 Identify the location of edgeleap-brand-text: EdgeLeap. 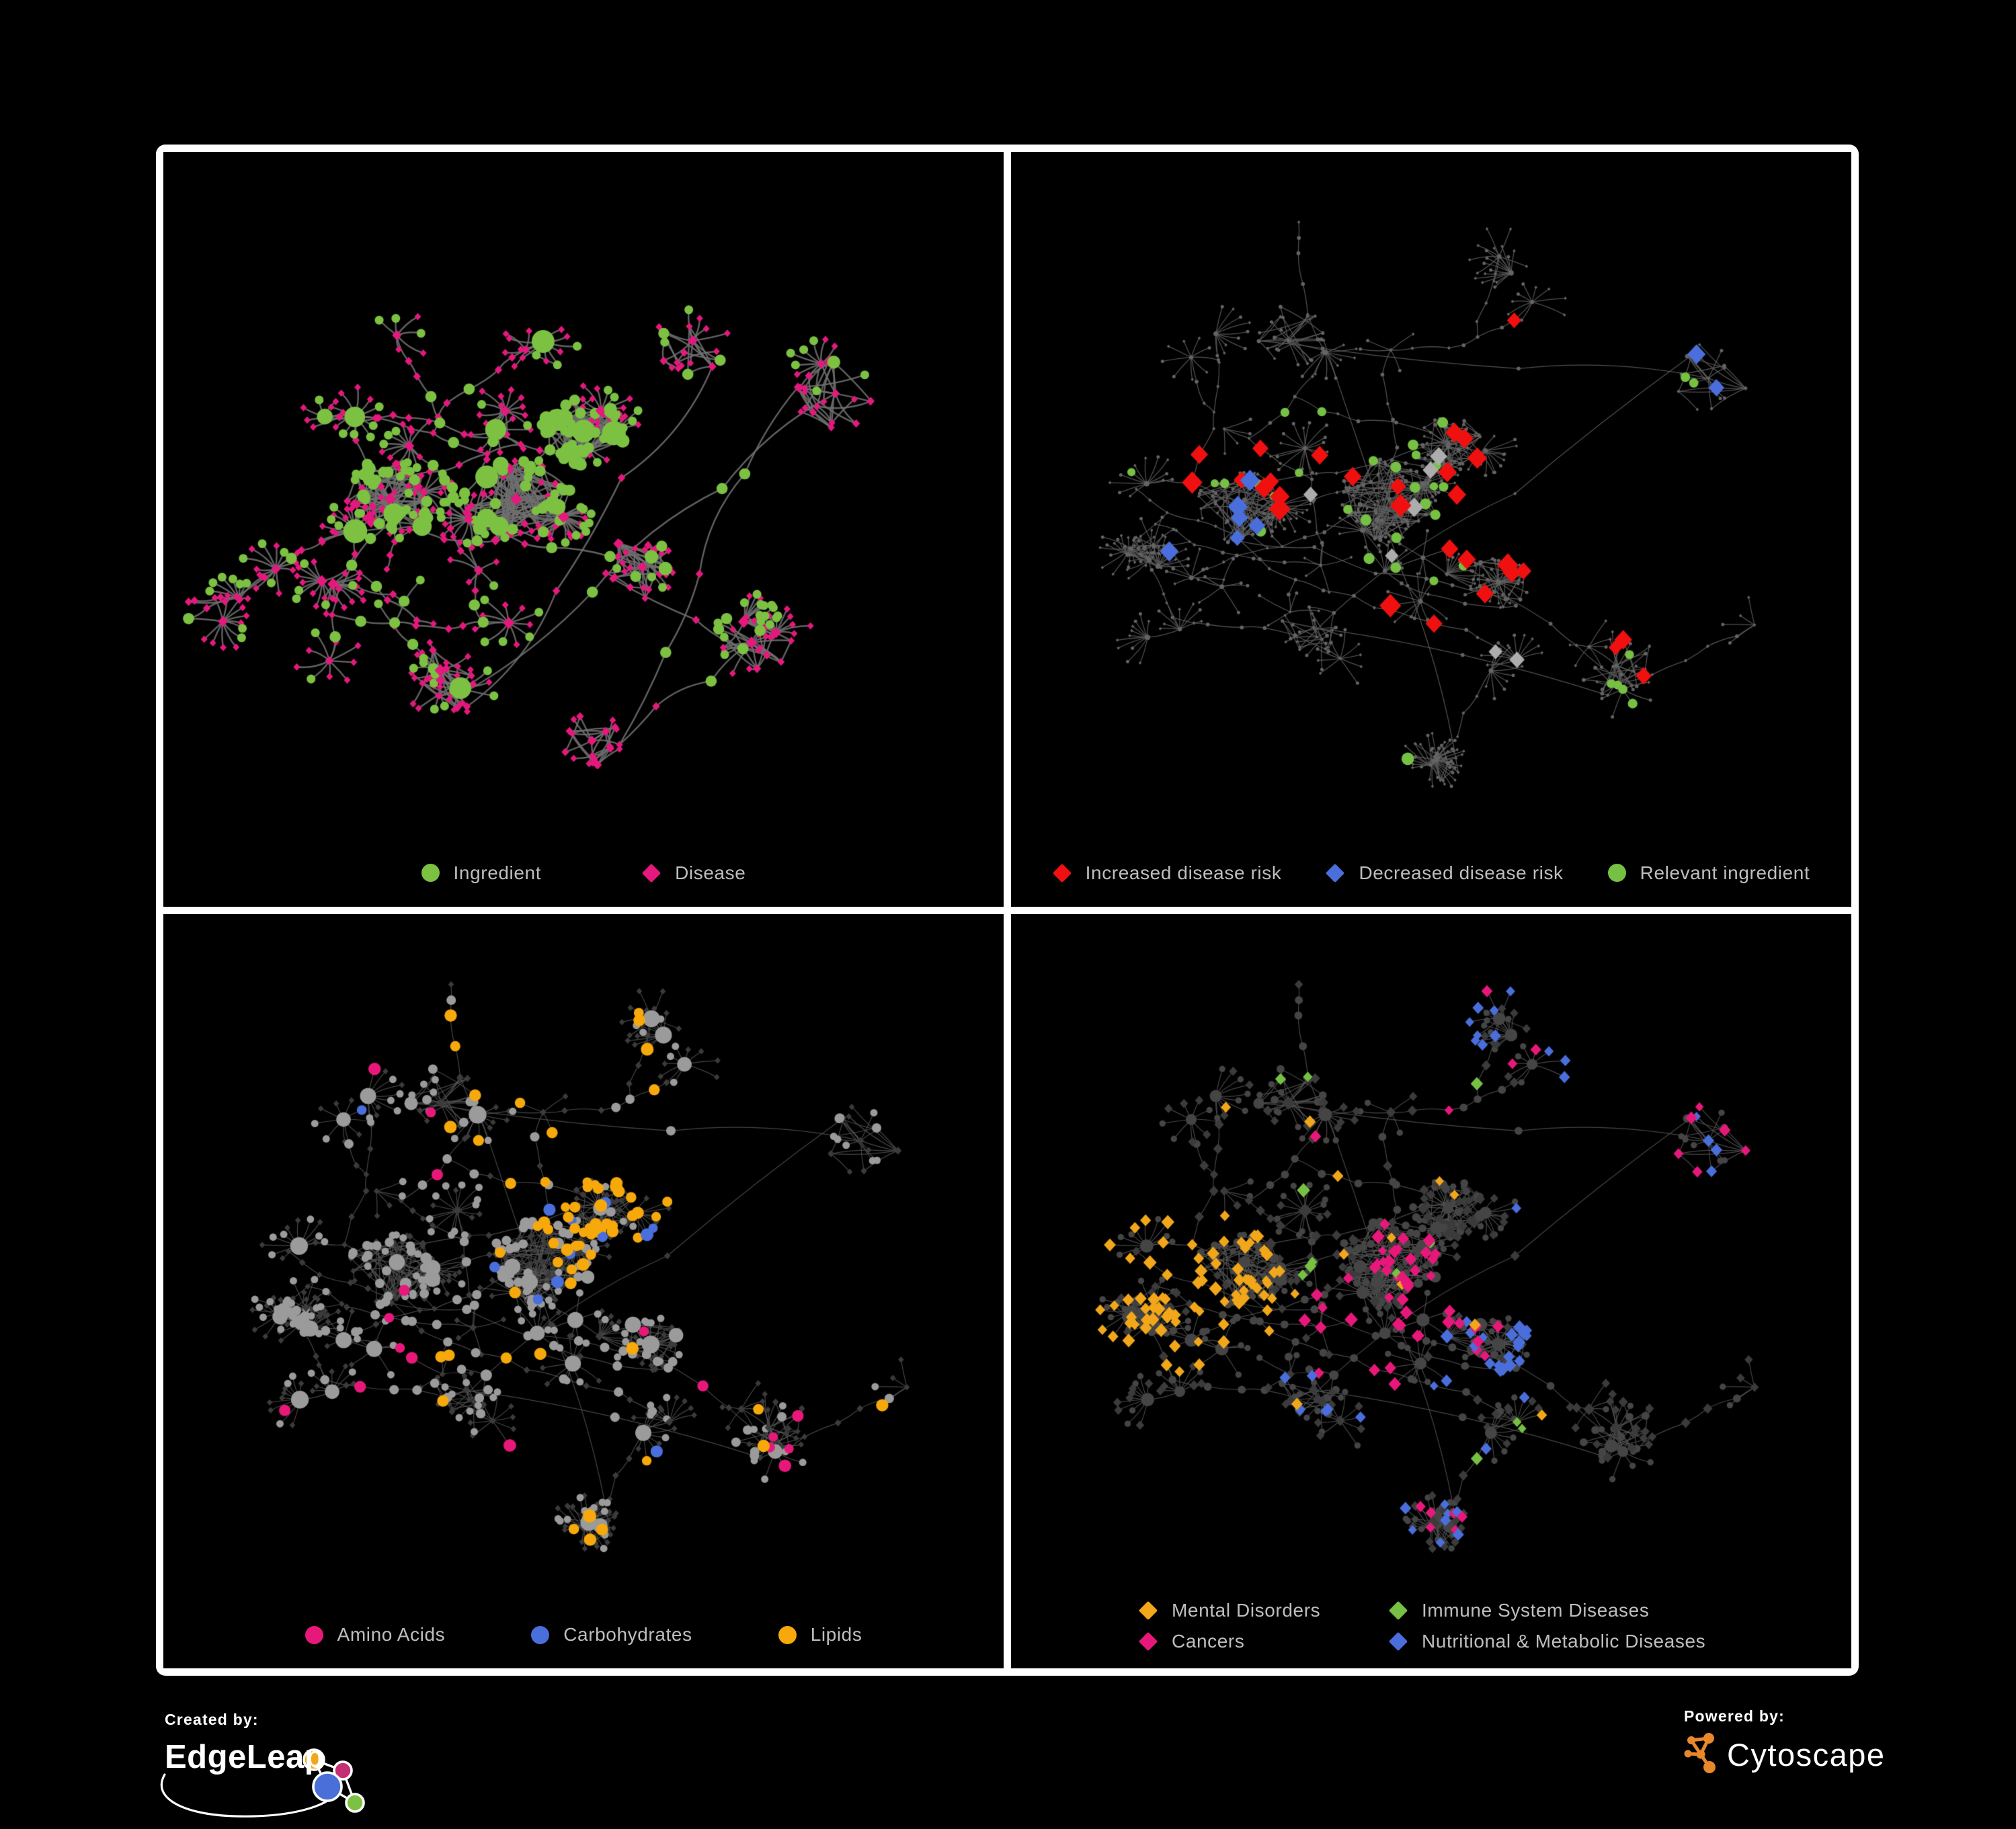
(245, 1756).